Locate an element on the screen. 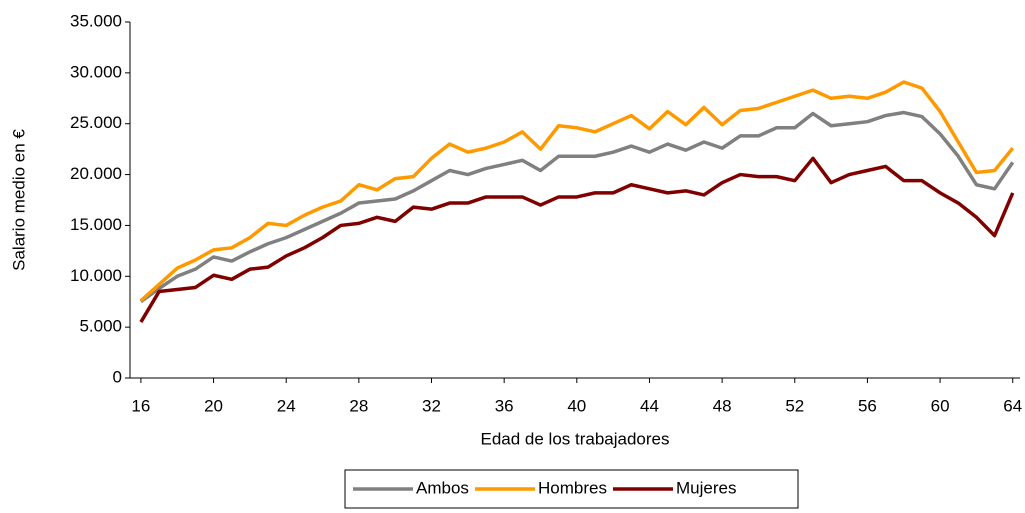  y-tick-label: 5.000 is located at coordinates (100, 326).